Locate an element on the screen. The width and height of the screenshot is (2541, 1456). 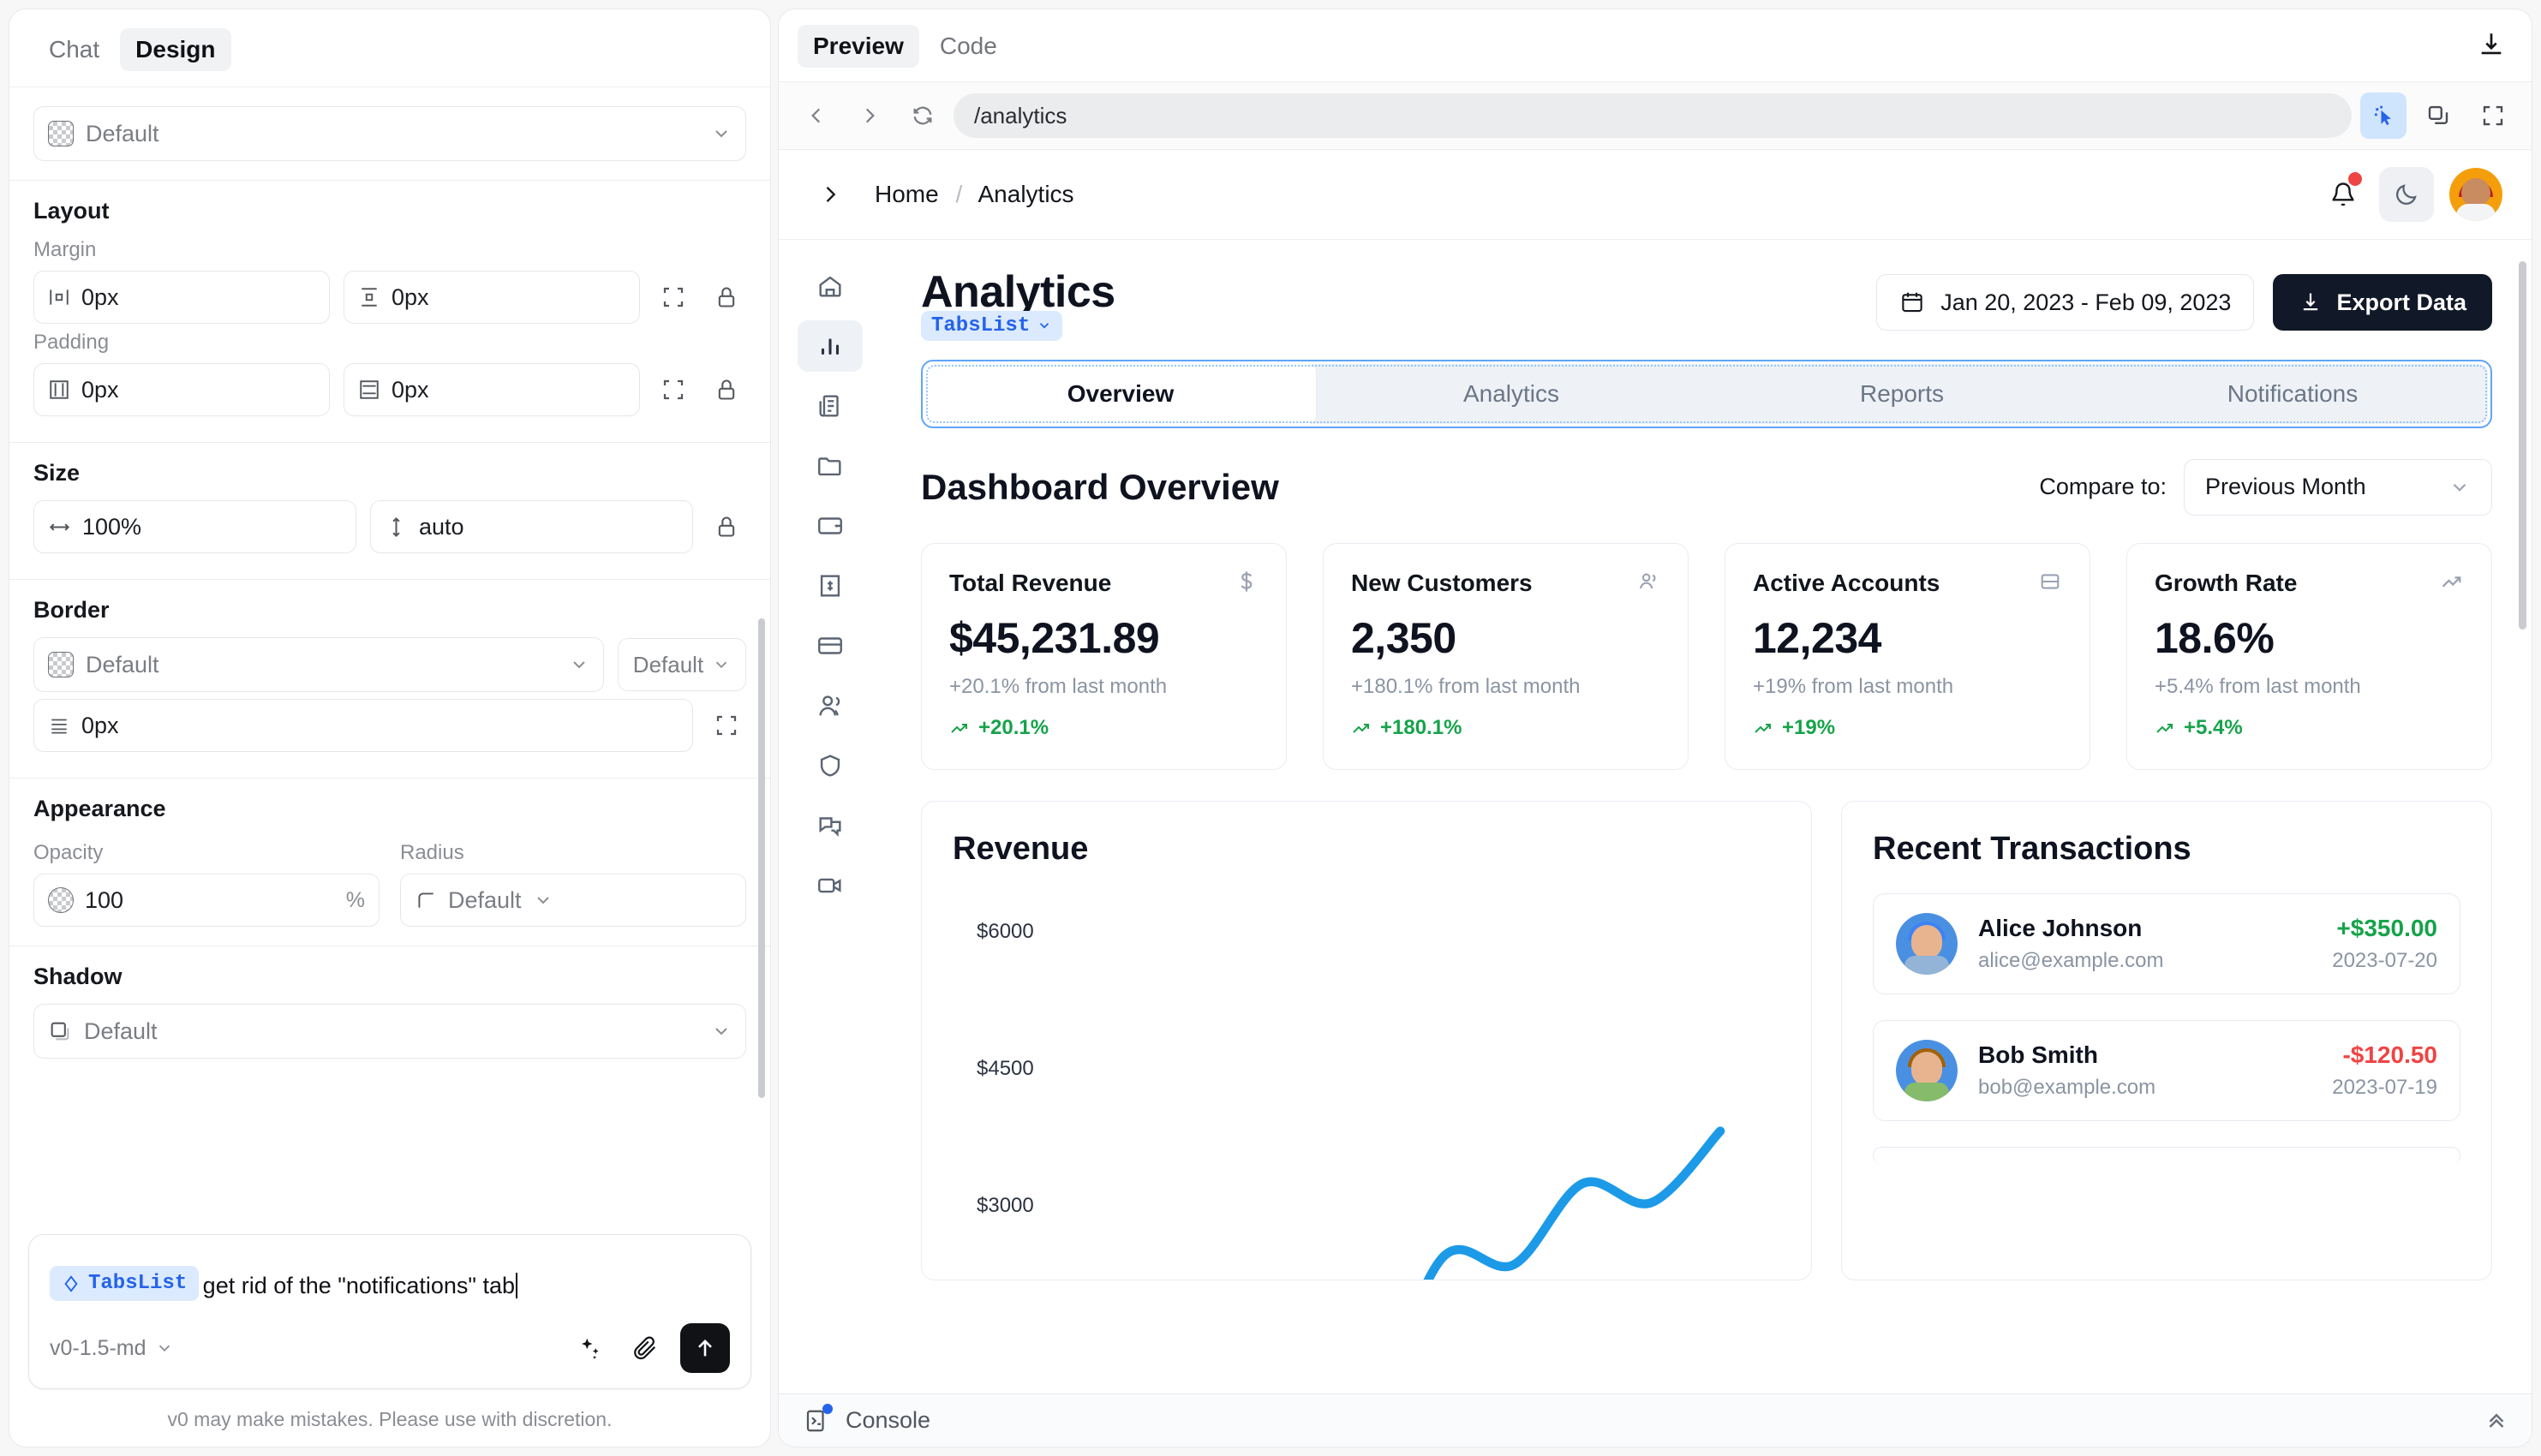
forward-button is located at coordinates (869, 115).